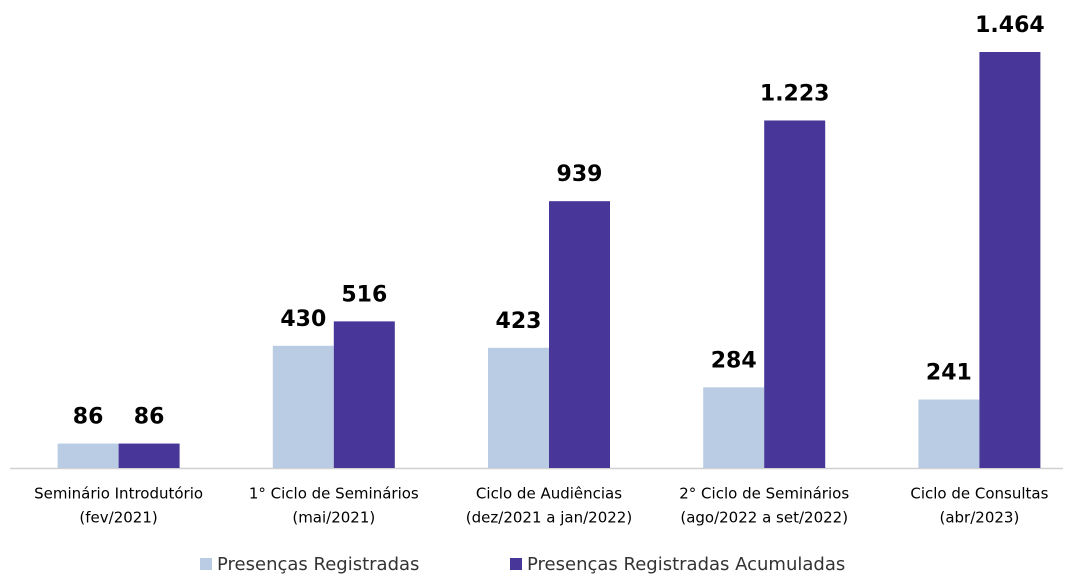  I want to click on legend-label: Presenças Registradas Acumuladas, so click(686, 564).